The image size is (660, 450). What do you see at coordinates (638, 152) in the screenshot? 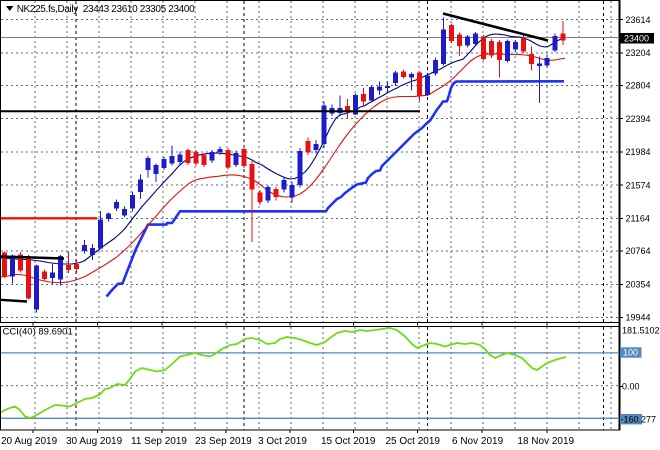
I see `svg-text: 21984` at bounding box center [638, 152].